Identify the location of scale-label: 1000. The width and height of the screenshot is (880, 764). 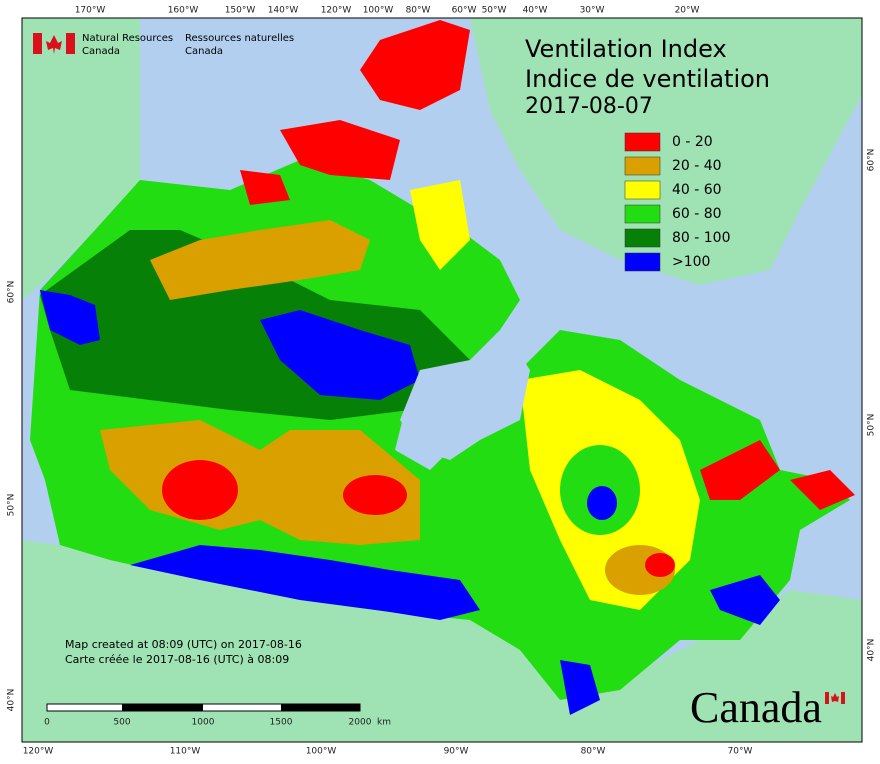
(203, 723).